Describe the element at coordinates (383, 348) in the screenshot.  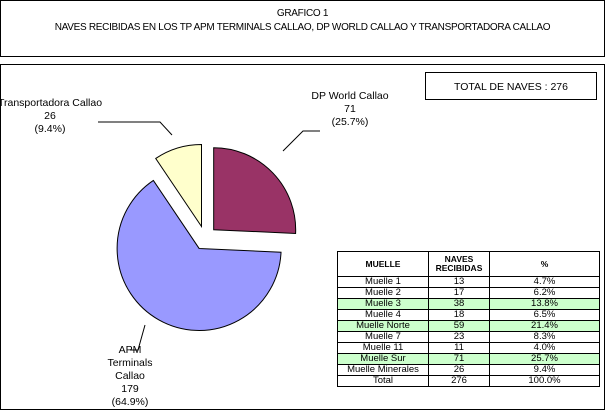
I see `table-cell: Muelle 11` at that location.